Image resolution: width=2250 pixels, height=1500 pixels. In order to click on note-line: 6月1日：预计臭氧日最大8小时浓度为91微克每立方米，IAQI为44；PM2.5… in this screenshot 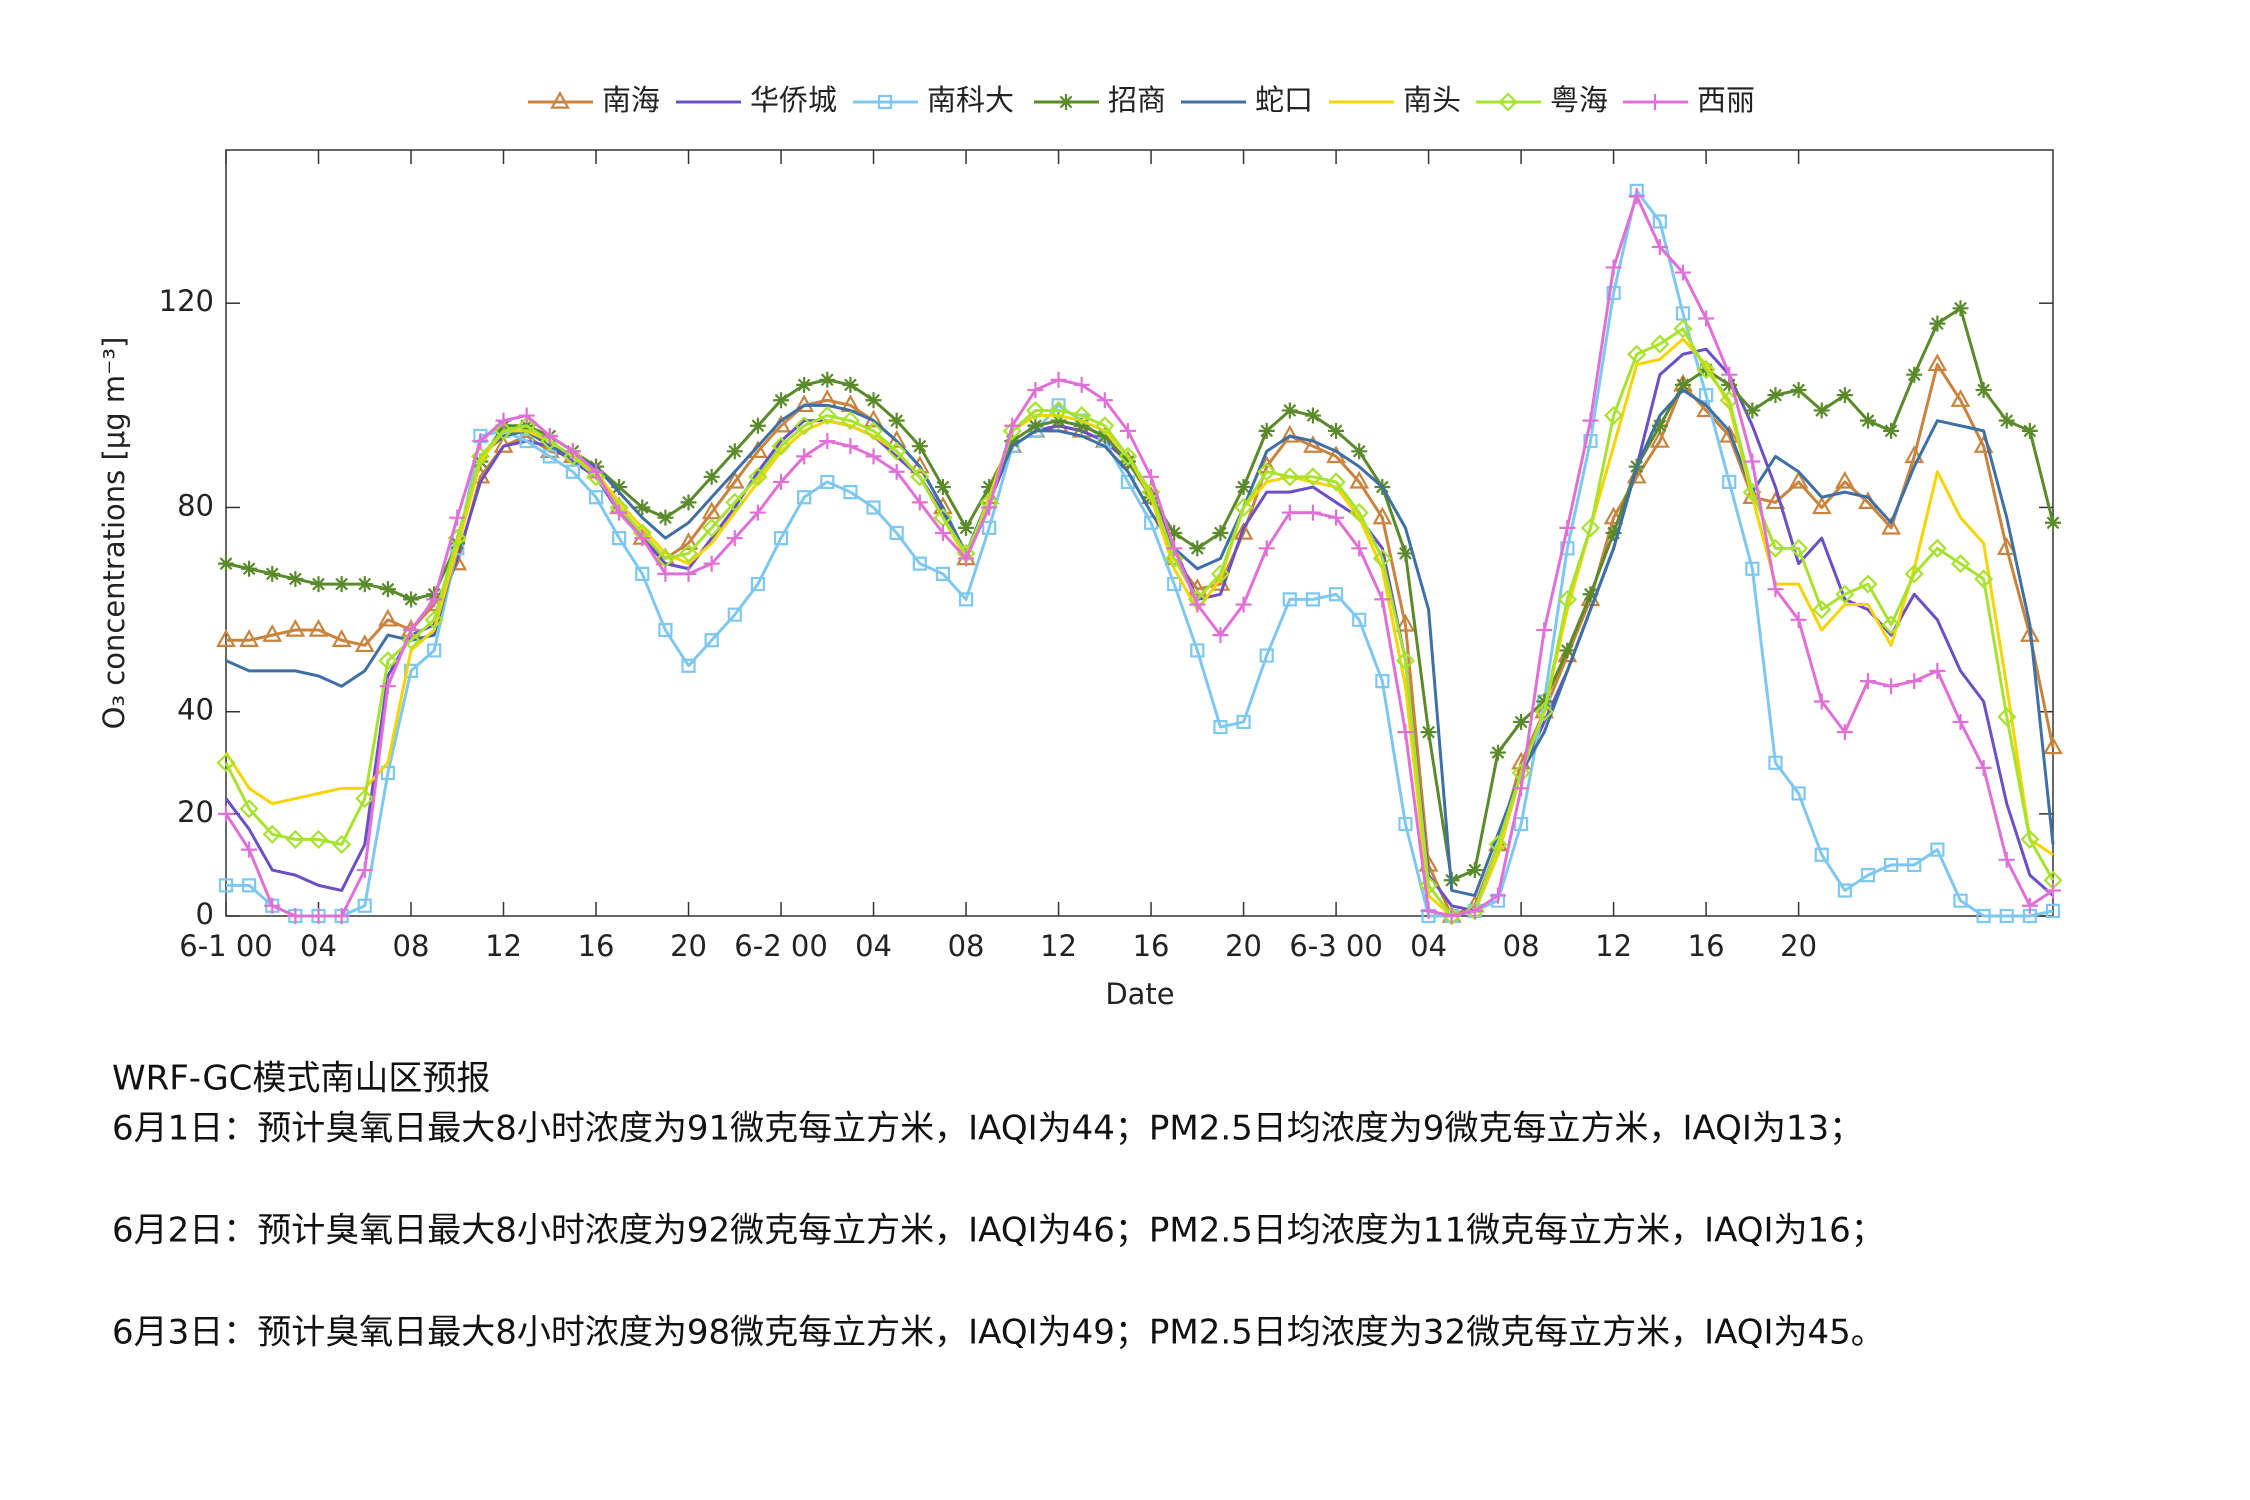, I will do `click(987, 1129)`.